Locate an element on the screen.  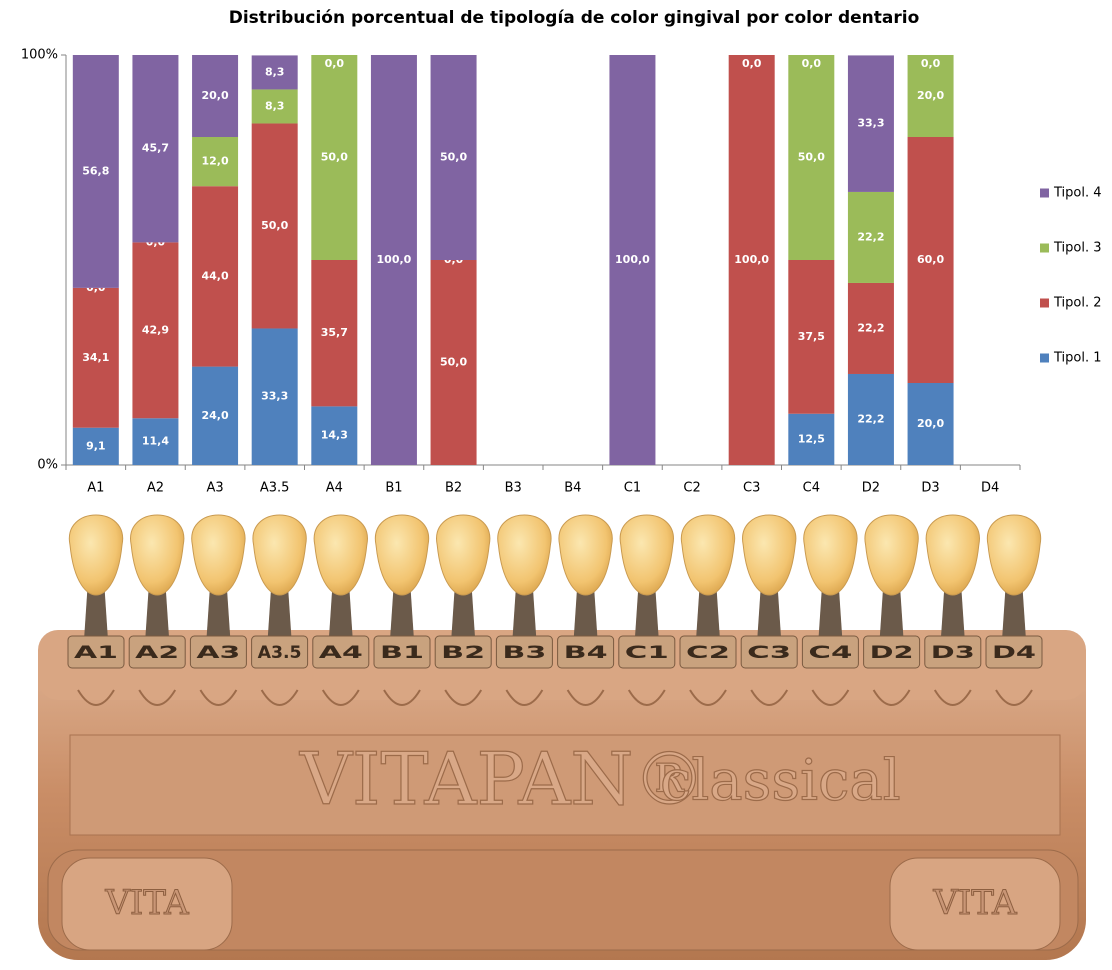
value-label: 60,0 is located at coordinates (930, 259).